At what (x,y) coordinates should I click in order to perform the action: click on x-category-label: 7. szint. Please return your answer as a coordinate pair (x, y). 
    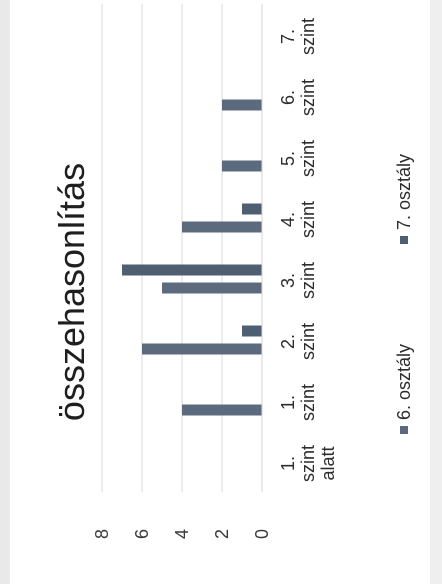
    Looking at the image, I should click on (298, 36).